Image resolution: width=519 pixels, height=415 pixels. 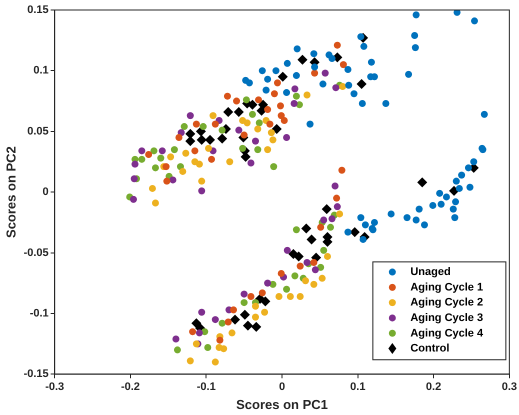 I want to click on y-tick-label: 0.1, so click(x=41, y=70).